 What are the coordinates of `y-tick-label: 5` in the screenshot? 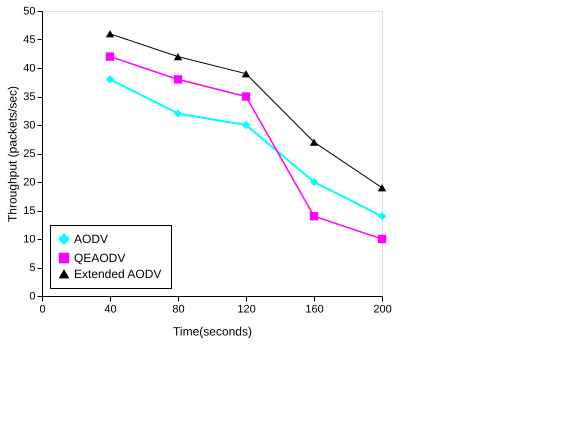 It's located at (32, 268).